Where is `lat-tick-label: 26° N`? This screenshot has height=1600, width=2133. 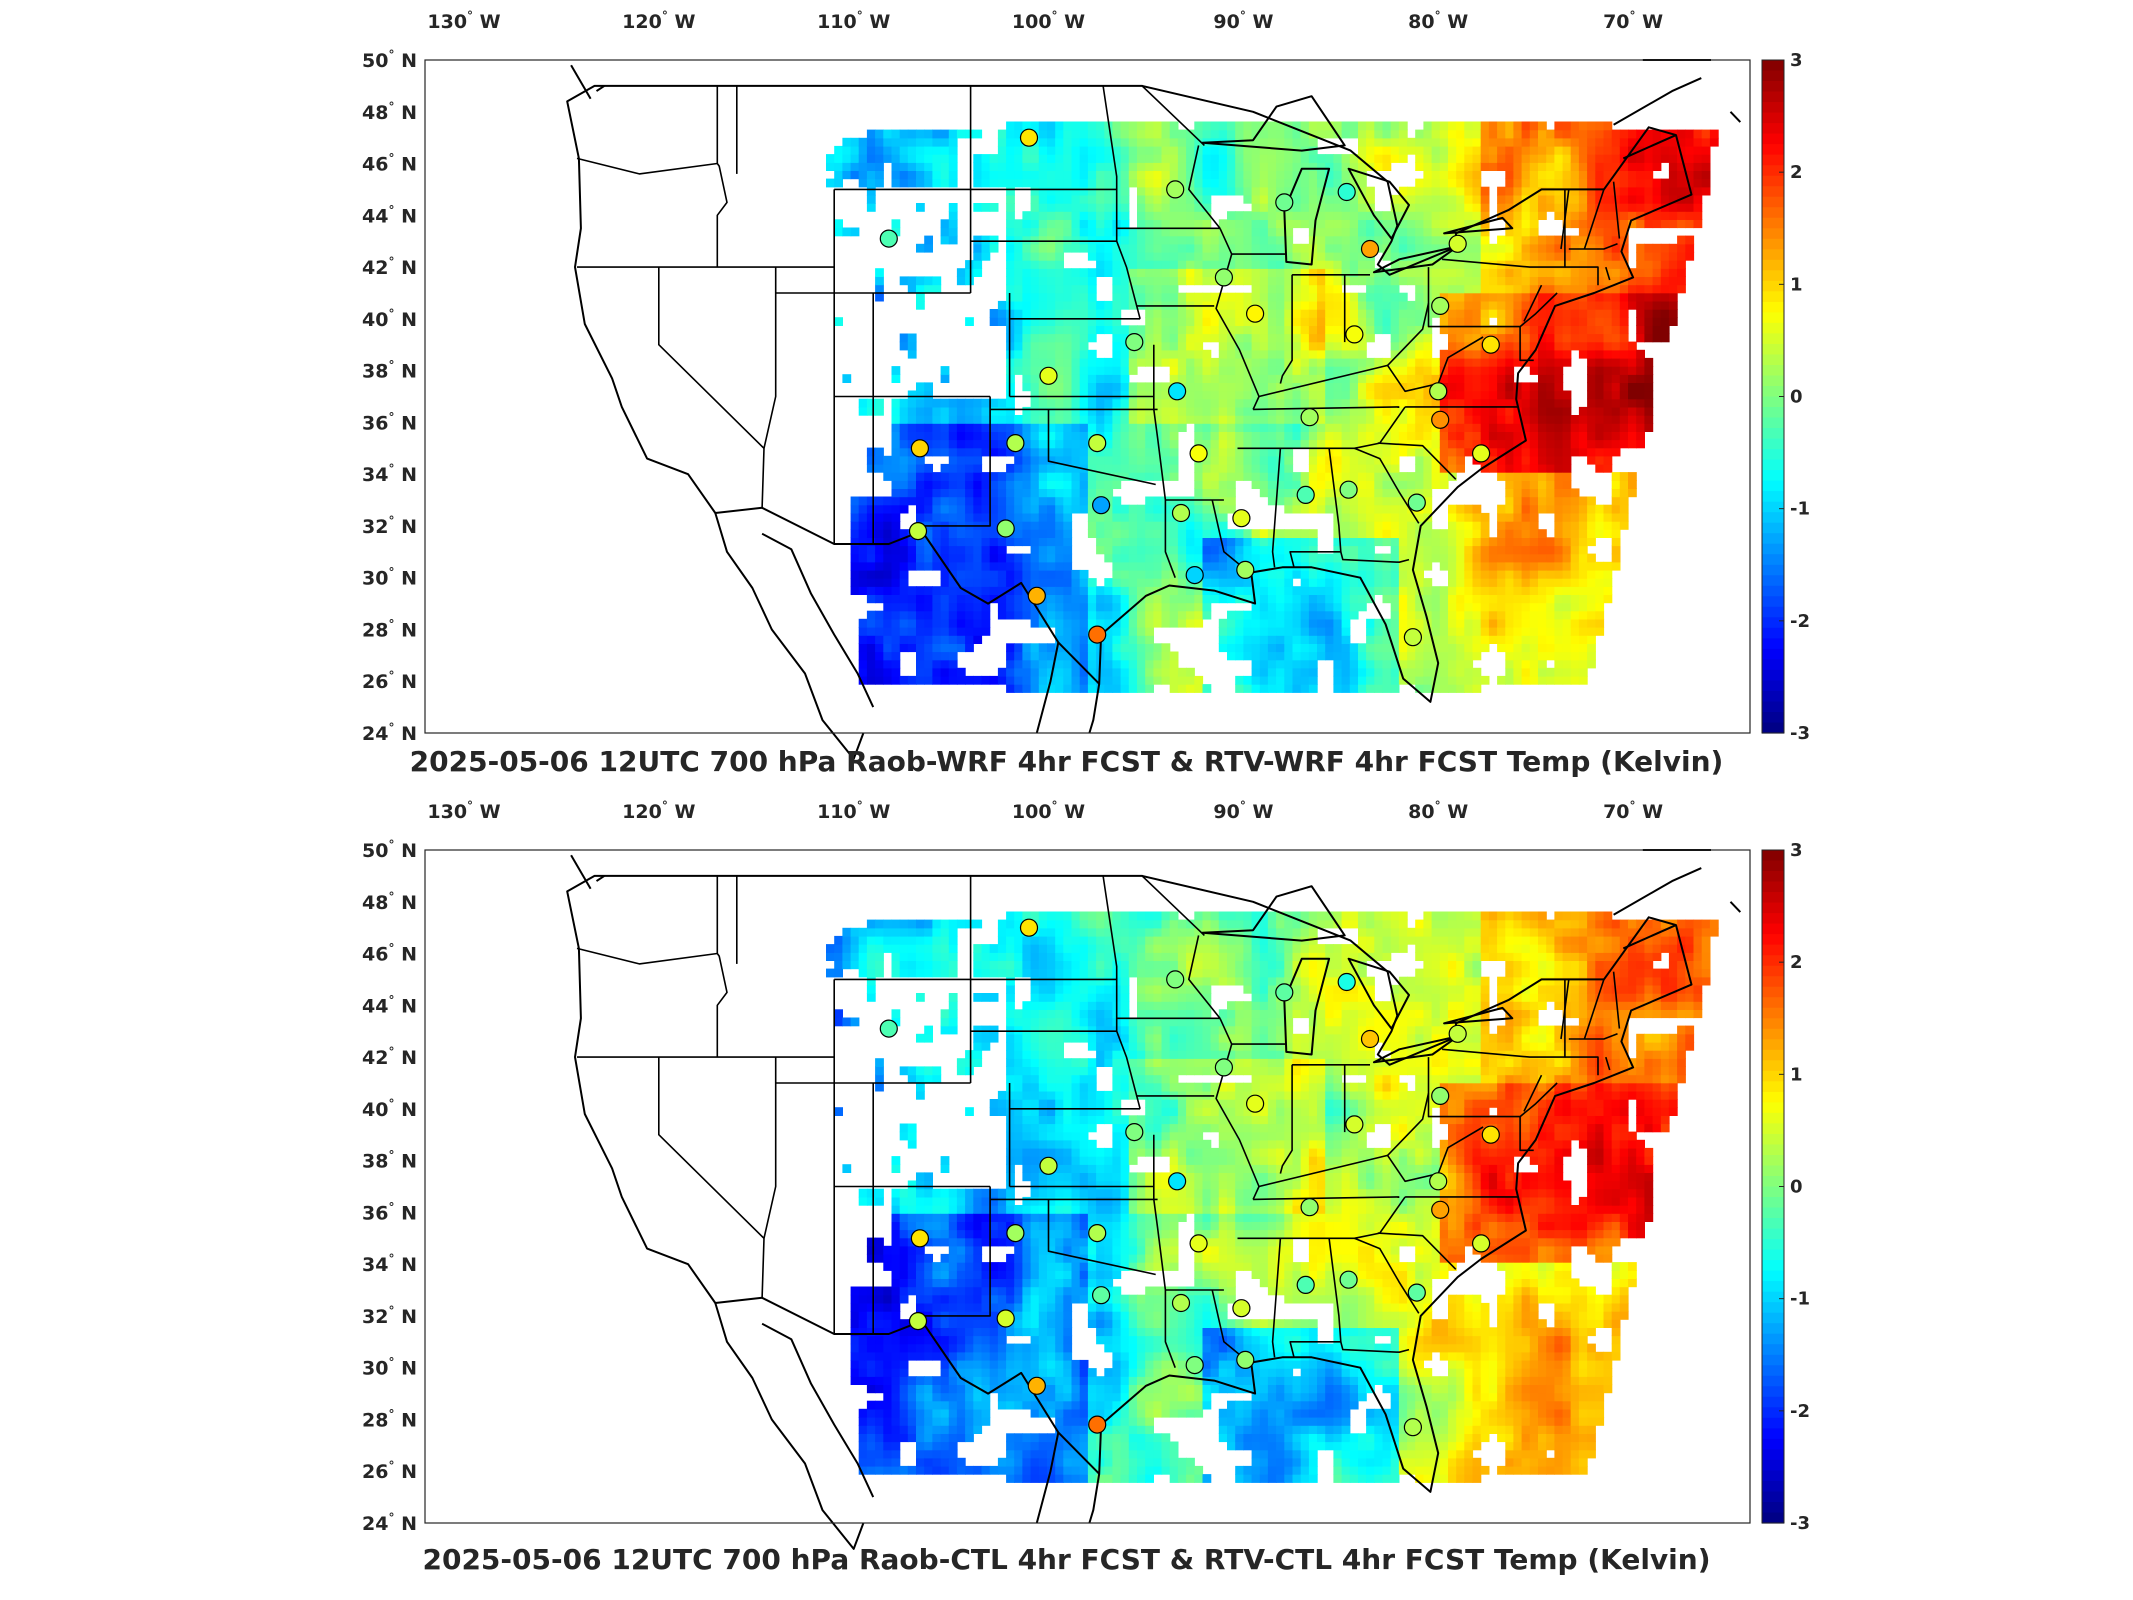 lat-tick-label: 26° N is located at coordinates (389, 1471).